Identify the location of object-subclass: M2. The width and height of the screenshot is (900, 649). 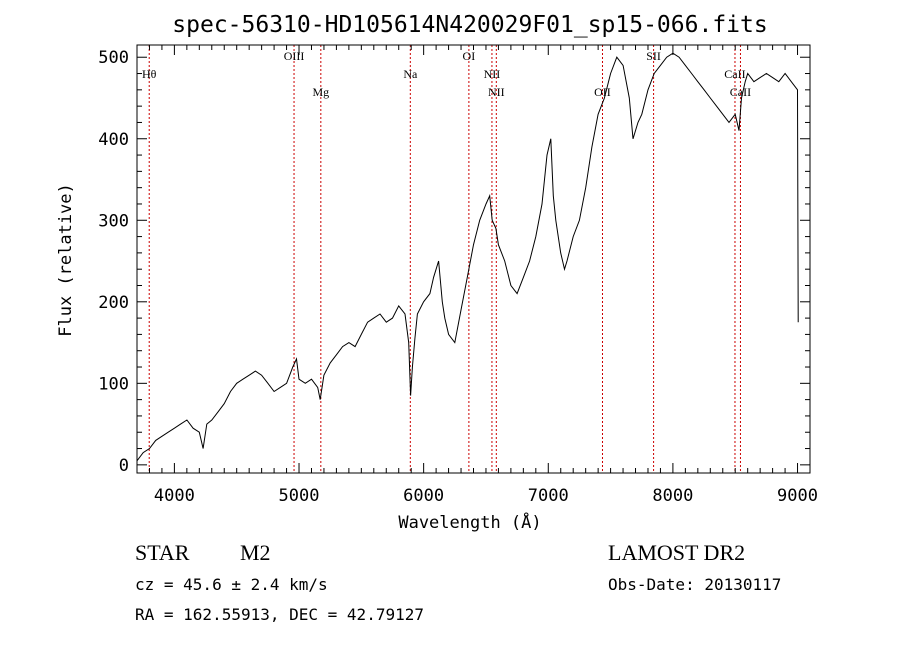
(255, 552).